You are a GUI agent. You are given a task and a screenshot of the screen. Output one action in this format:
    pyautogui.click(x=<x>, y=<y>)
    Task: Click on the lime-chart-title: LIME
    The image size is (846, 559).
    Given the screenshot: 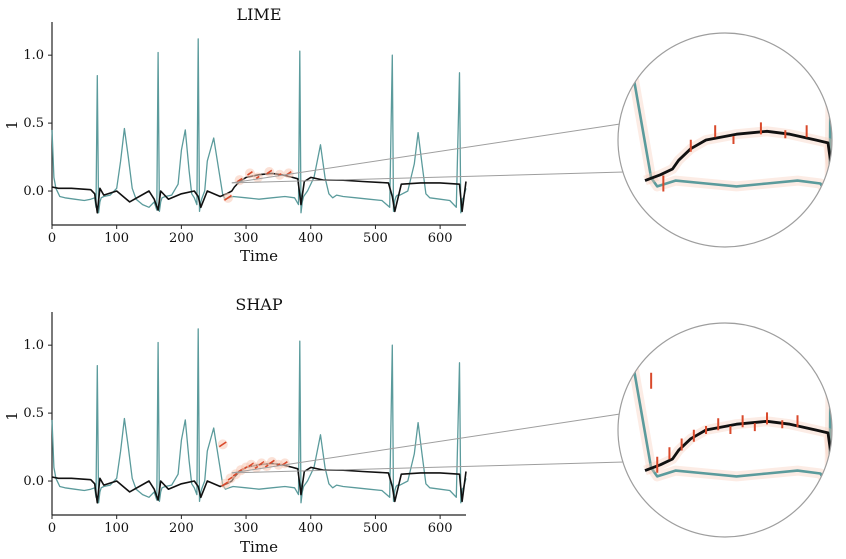 What is the action you would take?
    pyautogui.click(x=258, y=14)
    